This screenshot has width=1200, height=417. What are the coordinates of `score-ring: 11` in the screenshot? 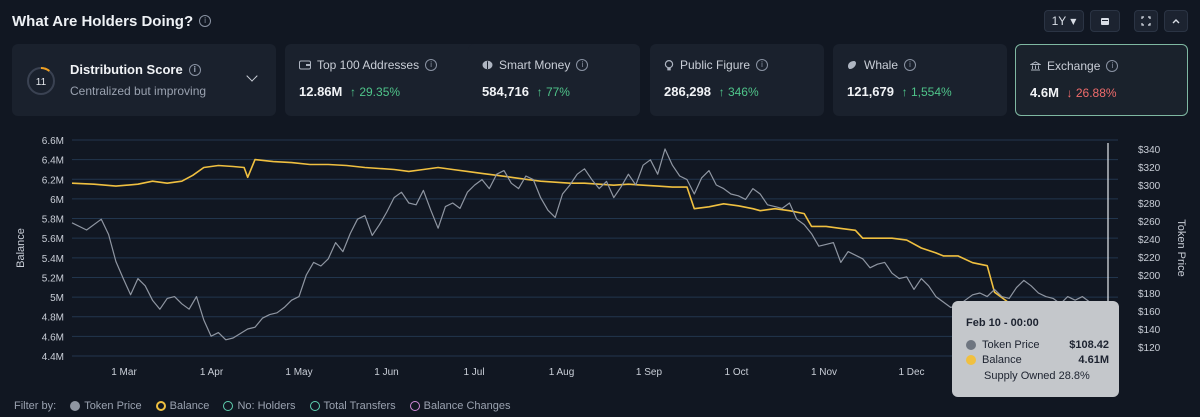 It's located at (41, 81).